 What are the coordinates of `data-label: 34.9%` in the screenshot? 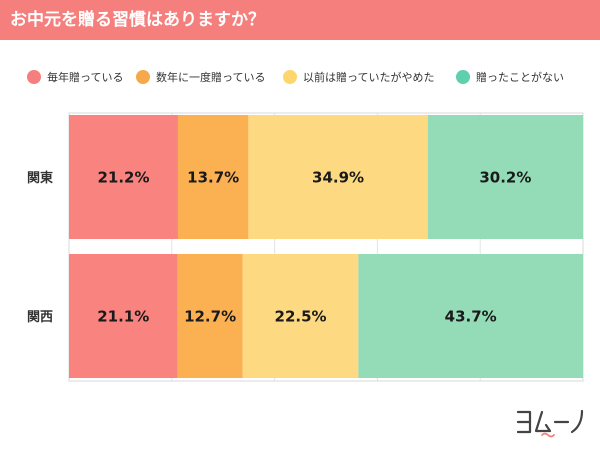 It's located at (338, 178).